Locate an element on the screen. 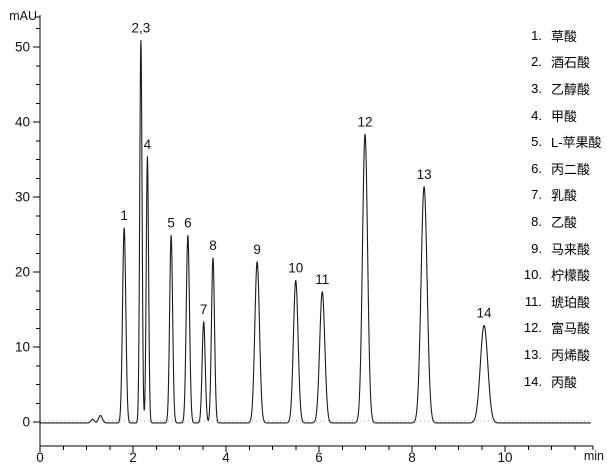  legend-item-name: 丙酸 is located at coordinates (564, 382).